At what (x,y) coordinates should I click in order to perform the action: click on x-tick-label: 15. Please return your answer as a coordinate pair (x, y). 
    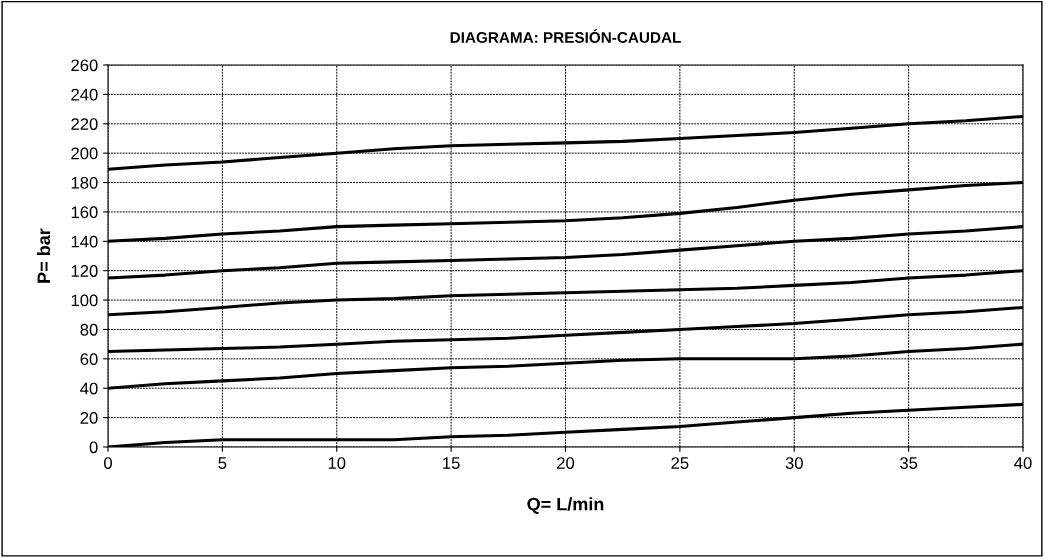
    Looking at the image, I should click on (451, 463).